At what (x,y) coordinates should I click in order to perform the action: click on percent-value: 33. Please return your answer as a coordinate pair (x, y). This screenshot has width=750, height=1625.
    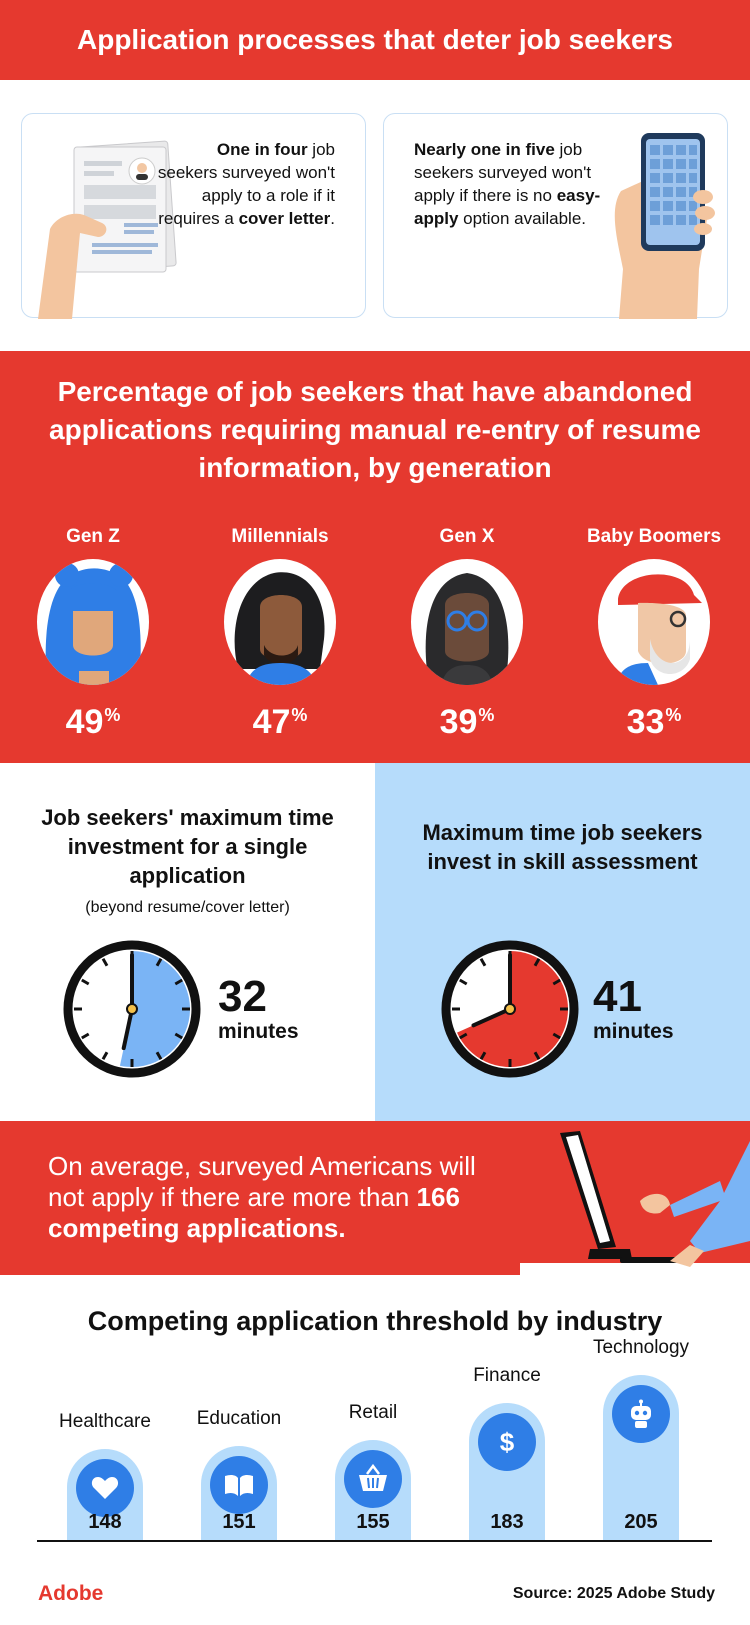
    Looking at the image, I should click on (645, 722).